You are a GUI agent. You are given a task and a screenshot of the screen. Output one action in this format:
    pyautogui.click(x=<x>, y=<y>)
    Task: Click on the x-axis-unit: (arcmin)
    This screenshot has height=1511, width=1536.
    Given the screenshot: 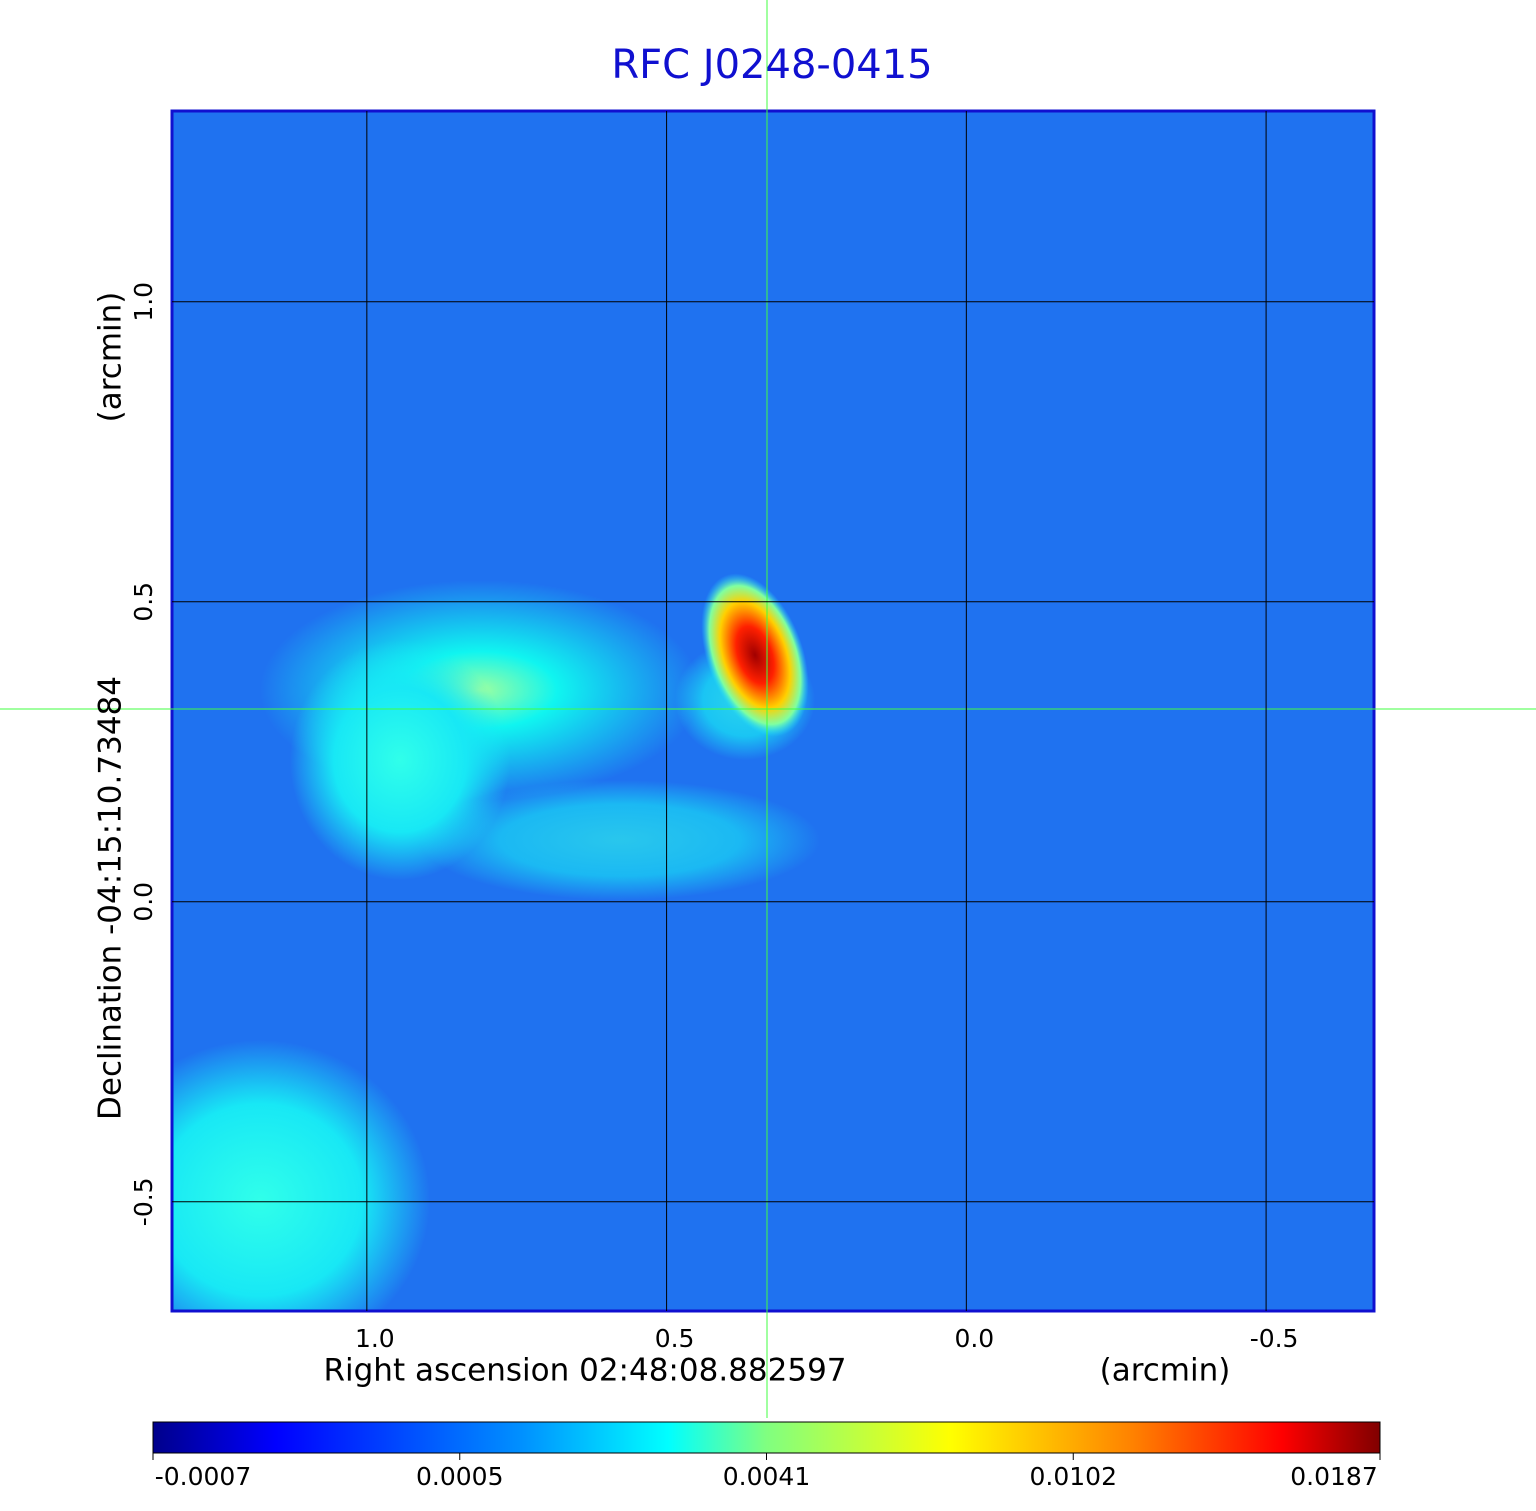 What is the action you would take?
    pyautogui.click(x=1165, y=1371)
    